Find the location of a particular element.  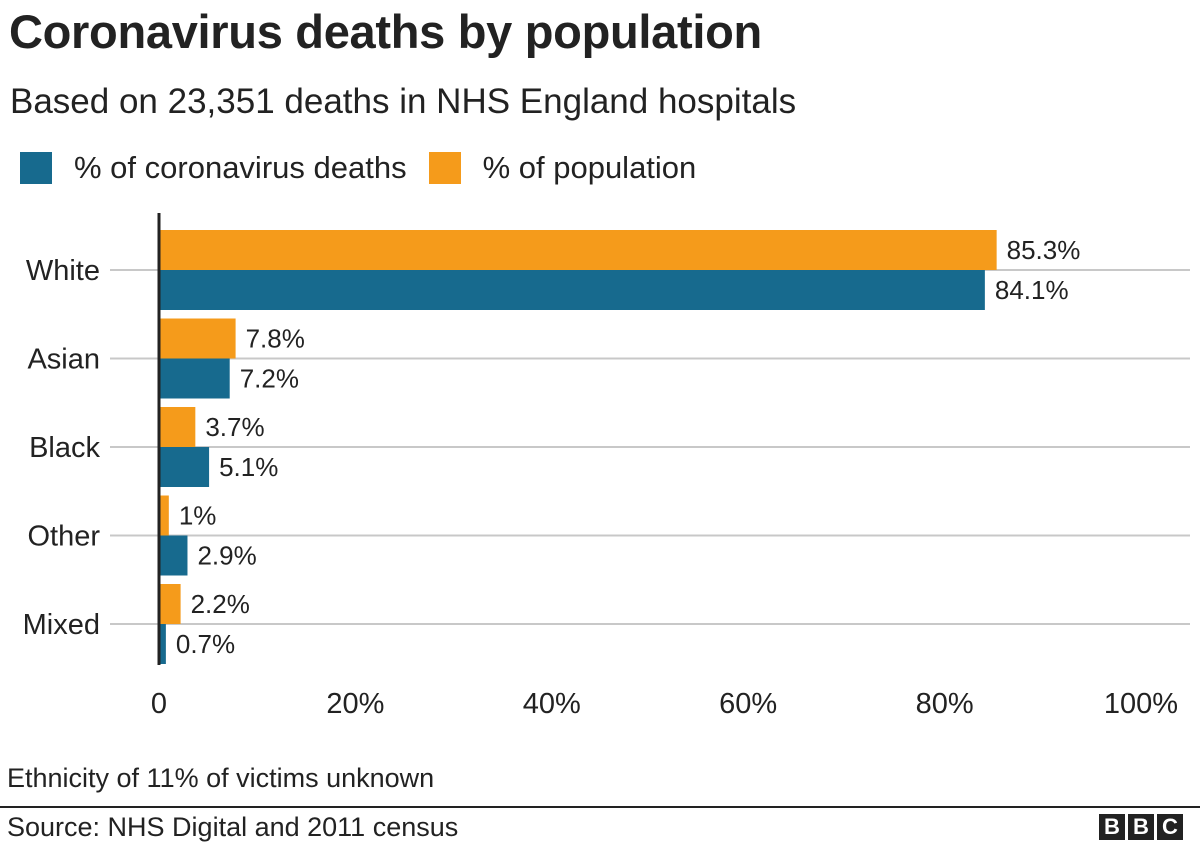

data-label-population: 7.8% is located at coordinates (275, 339).